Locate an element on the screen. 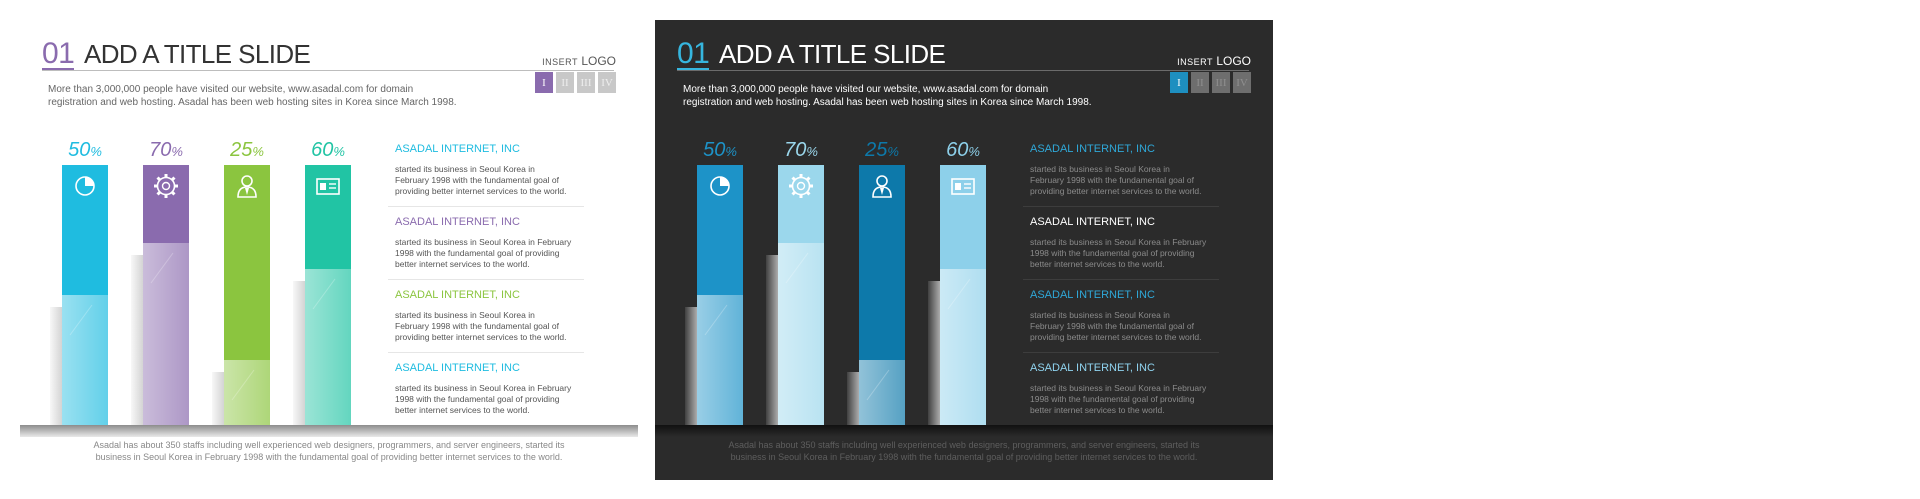 The image size is (1920, 499). section-tabs: I II III IV is located at coordinates (1210, 82).